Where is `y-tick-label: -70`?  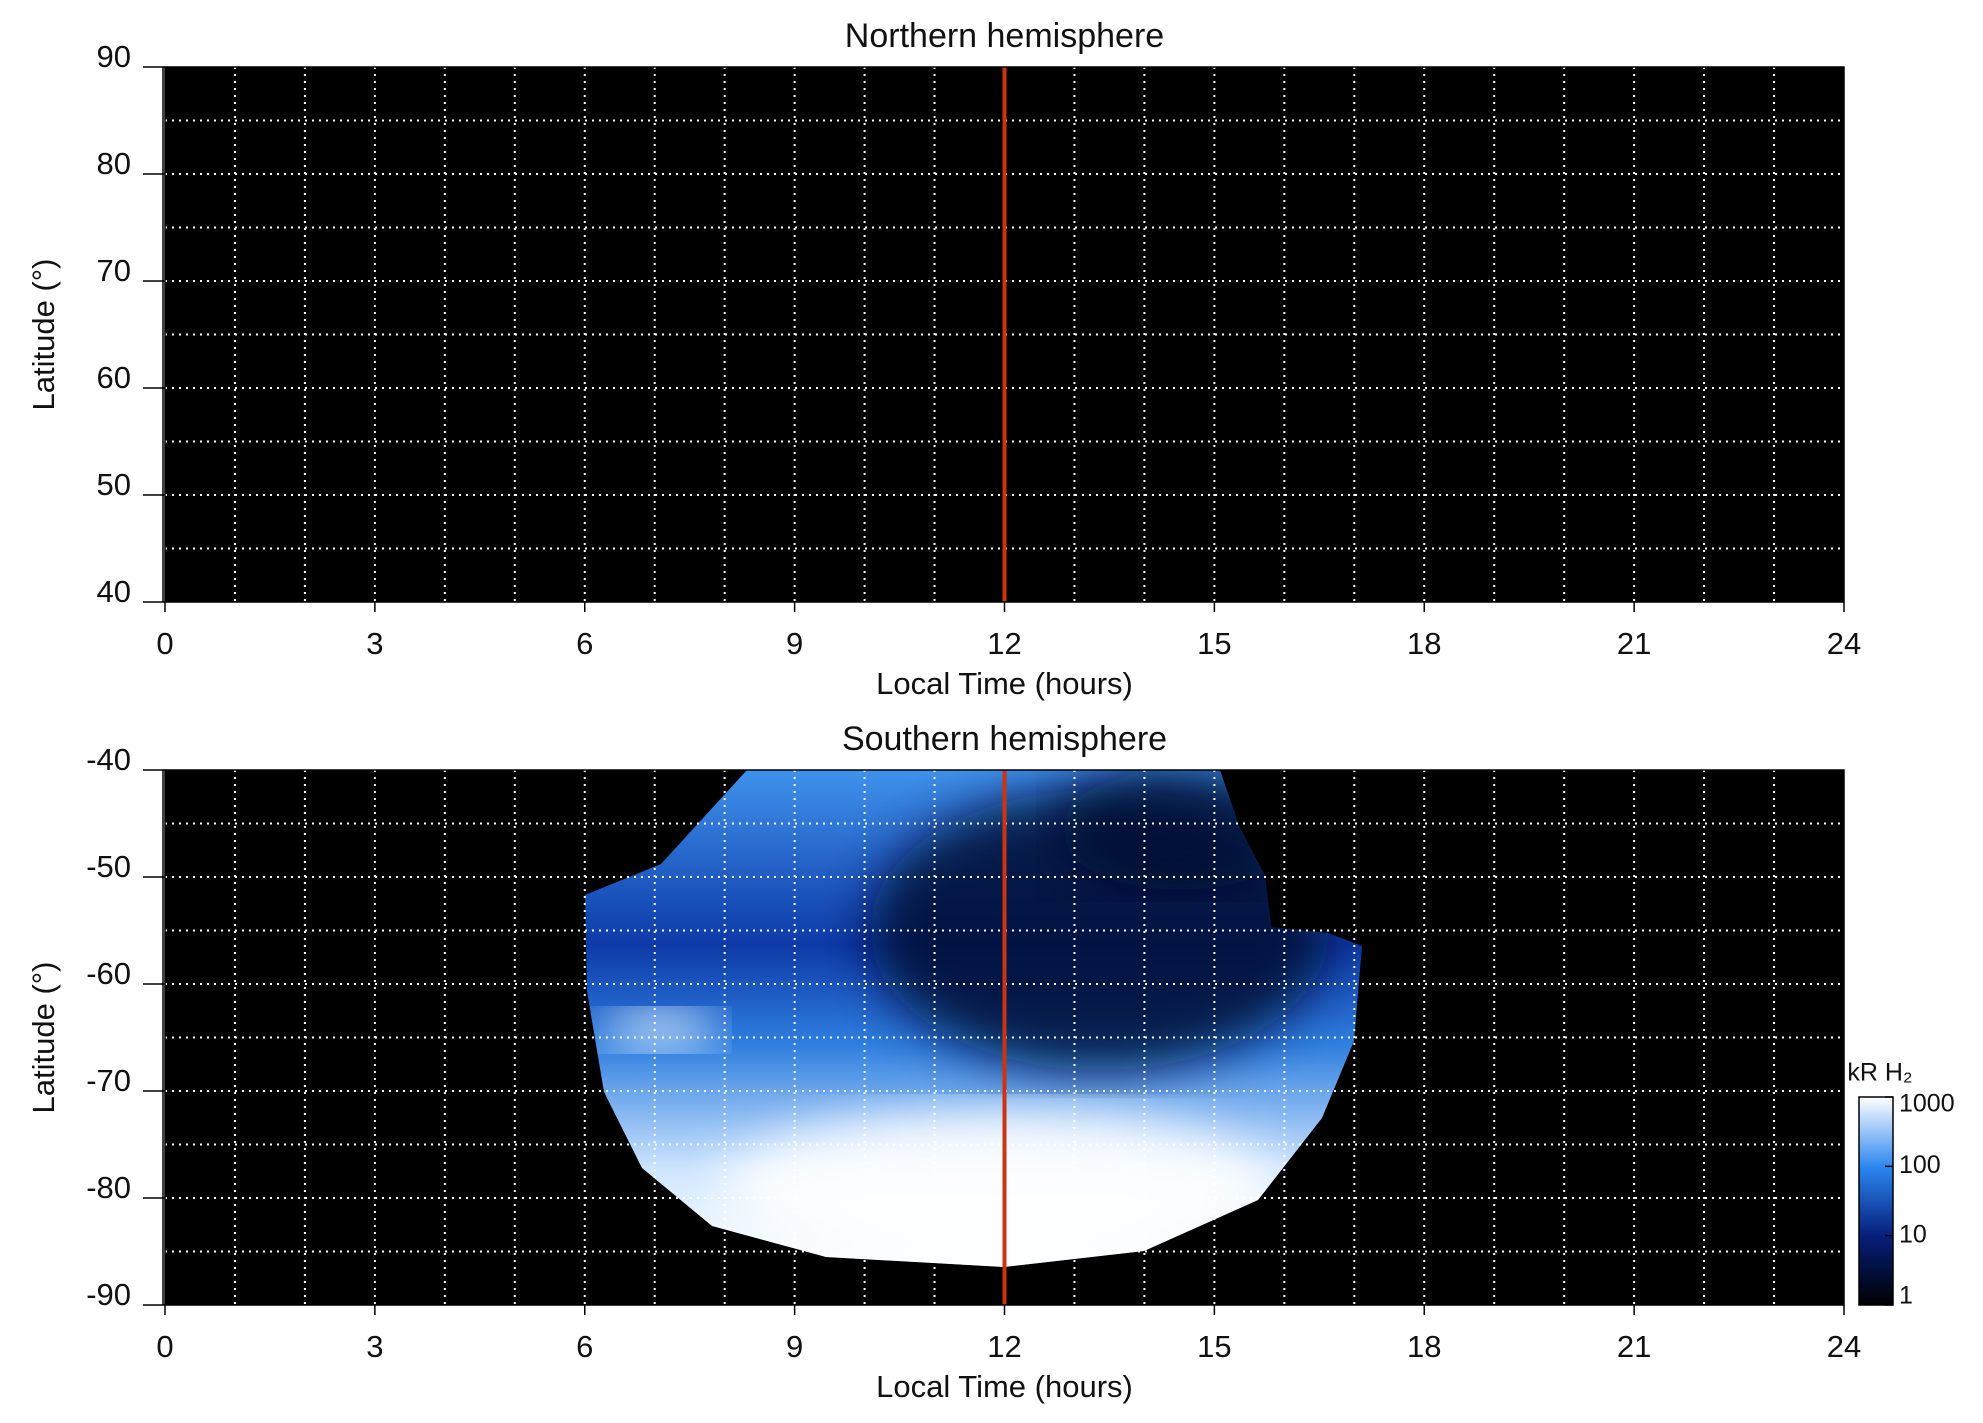 y-tick-label: -70 is located at coordinates (108, 1080).